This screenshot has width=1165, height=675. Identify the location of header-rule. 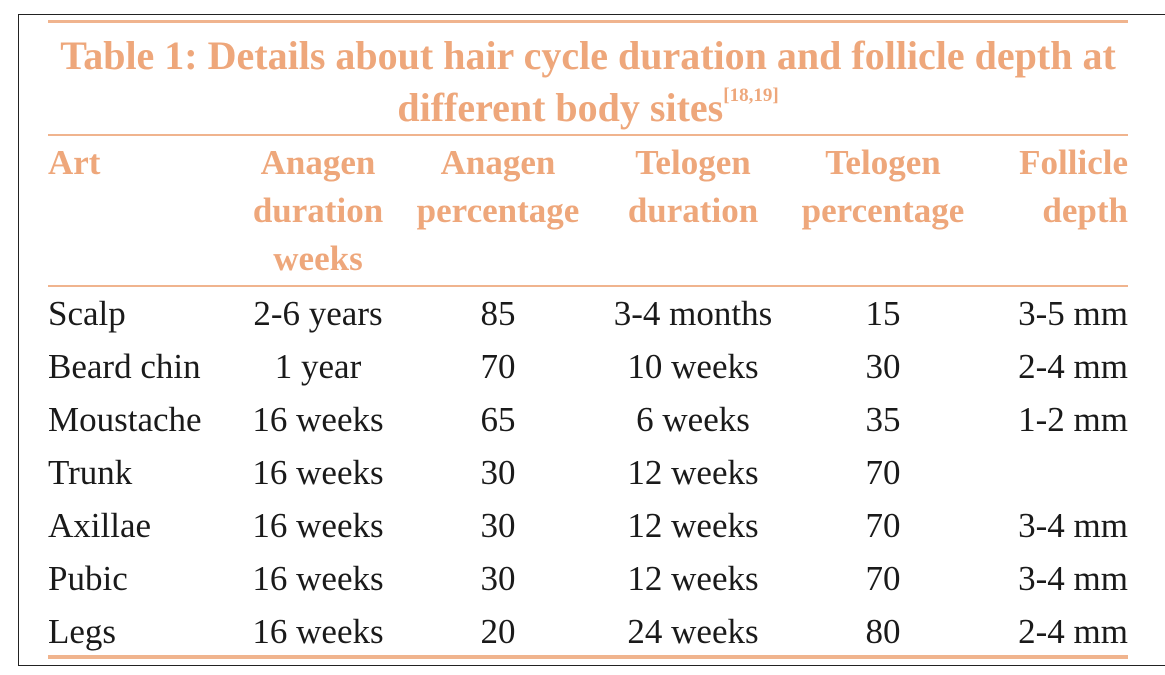
(588, 286).